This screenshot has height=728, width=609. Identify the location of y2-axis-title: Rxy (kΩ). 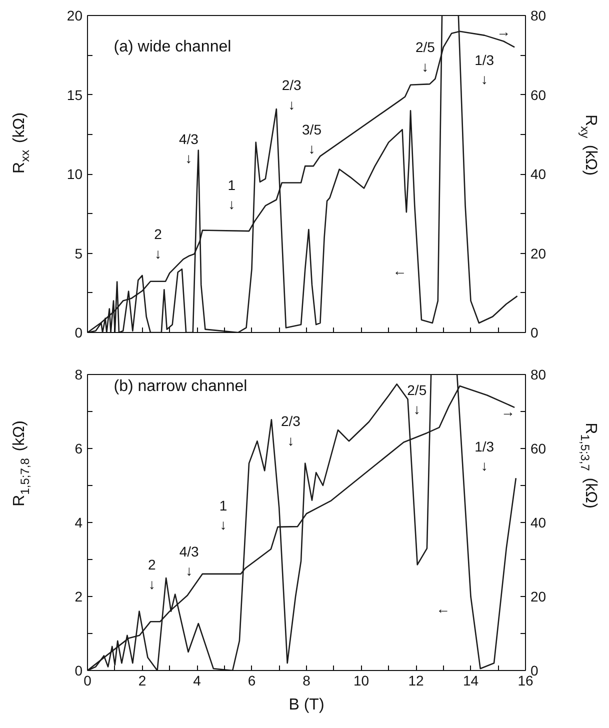
(588, 145).